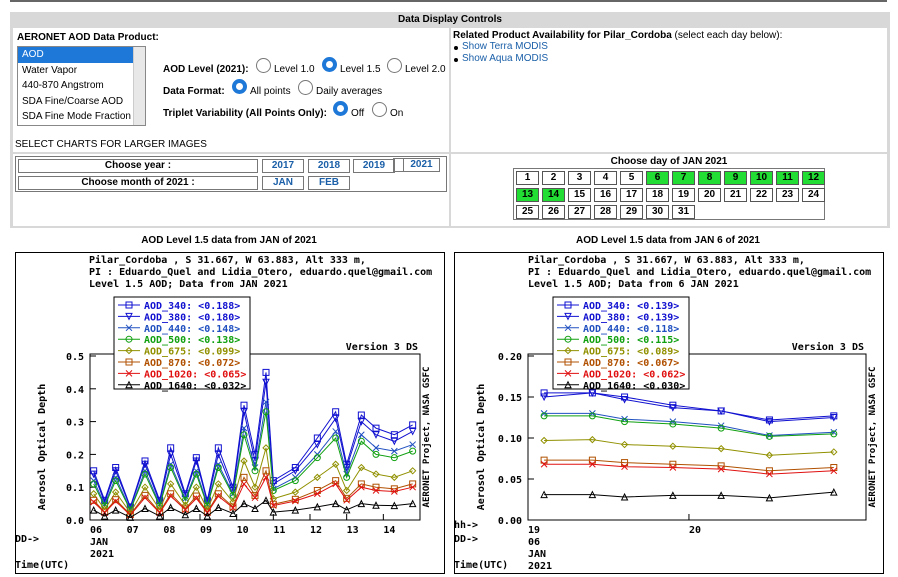 The height and width of the screenshot is (577, 898). What do you see at coordinates (657, 212) in the screenshot?
I see `day-30-button: 30` at bounding box center [657, 212].